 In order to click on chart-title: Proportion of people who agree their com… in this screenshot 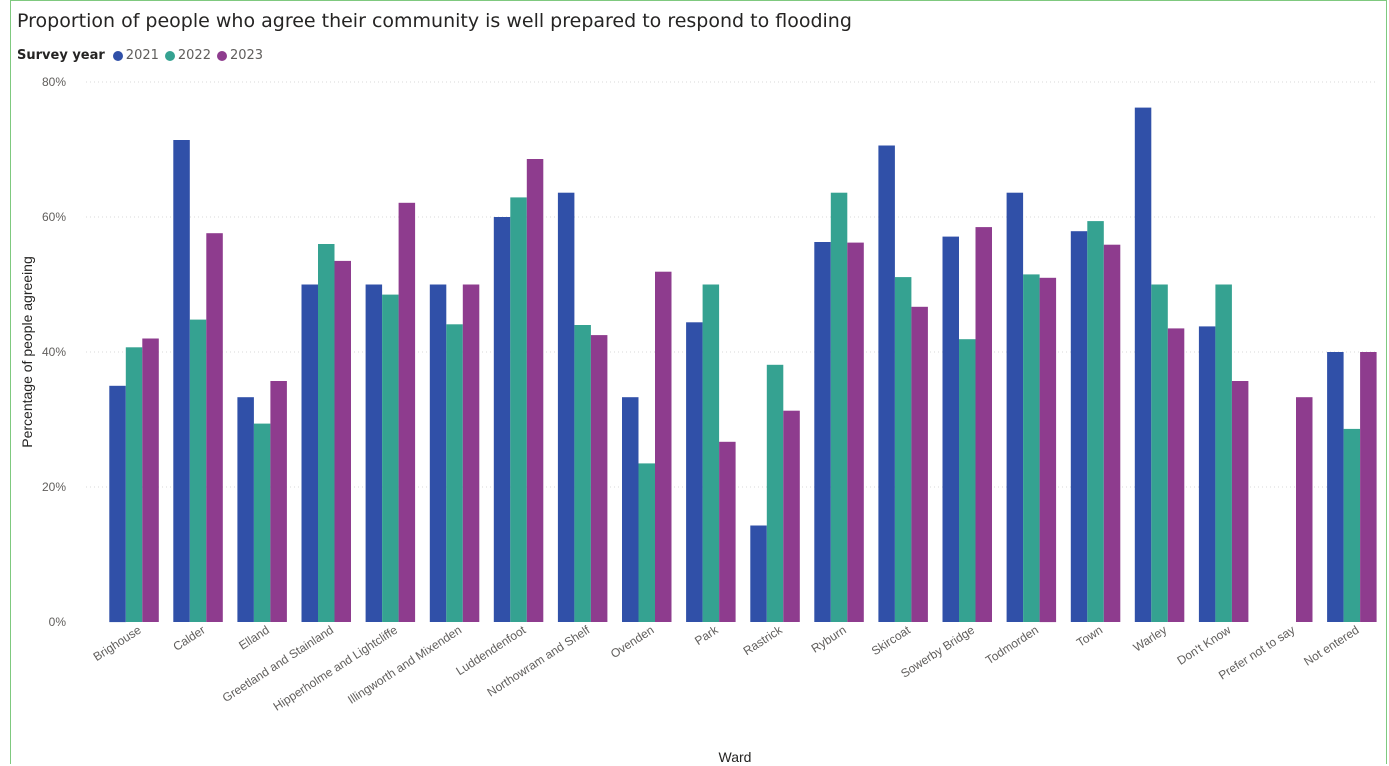, I will do `click(434, 21)`.